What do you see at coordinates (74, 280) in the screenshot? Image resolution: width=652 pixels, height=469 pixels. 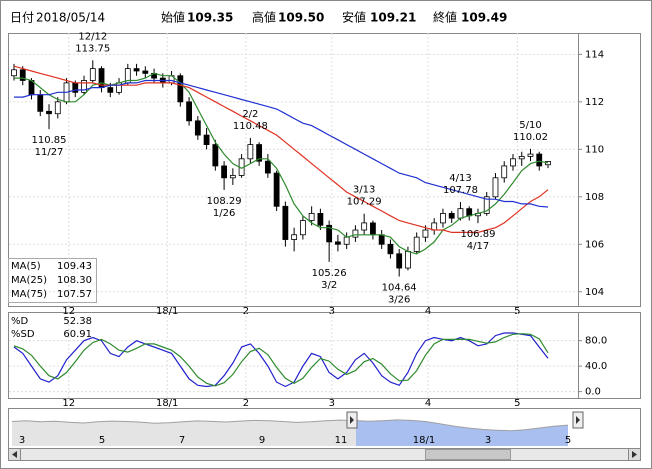 I see `legend-value: 108.30` at bounding box center [74, 280].